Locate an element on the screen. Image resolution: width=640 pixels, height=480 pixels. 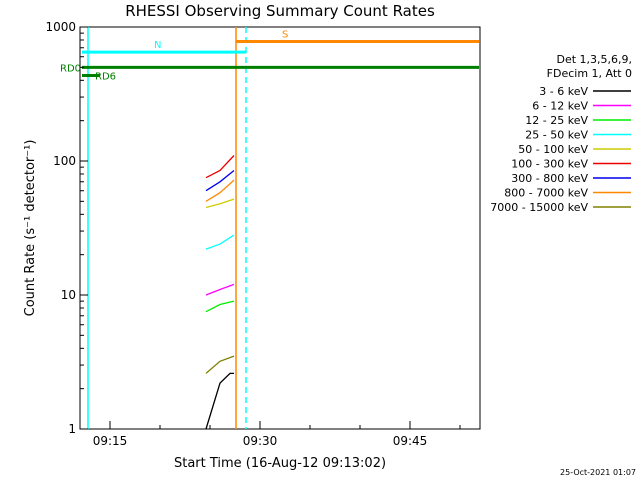
x-tick-label-0: 09:15 is located at coordinates (110, 441).